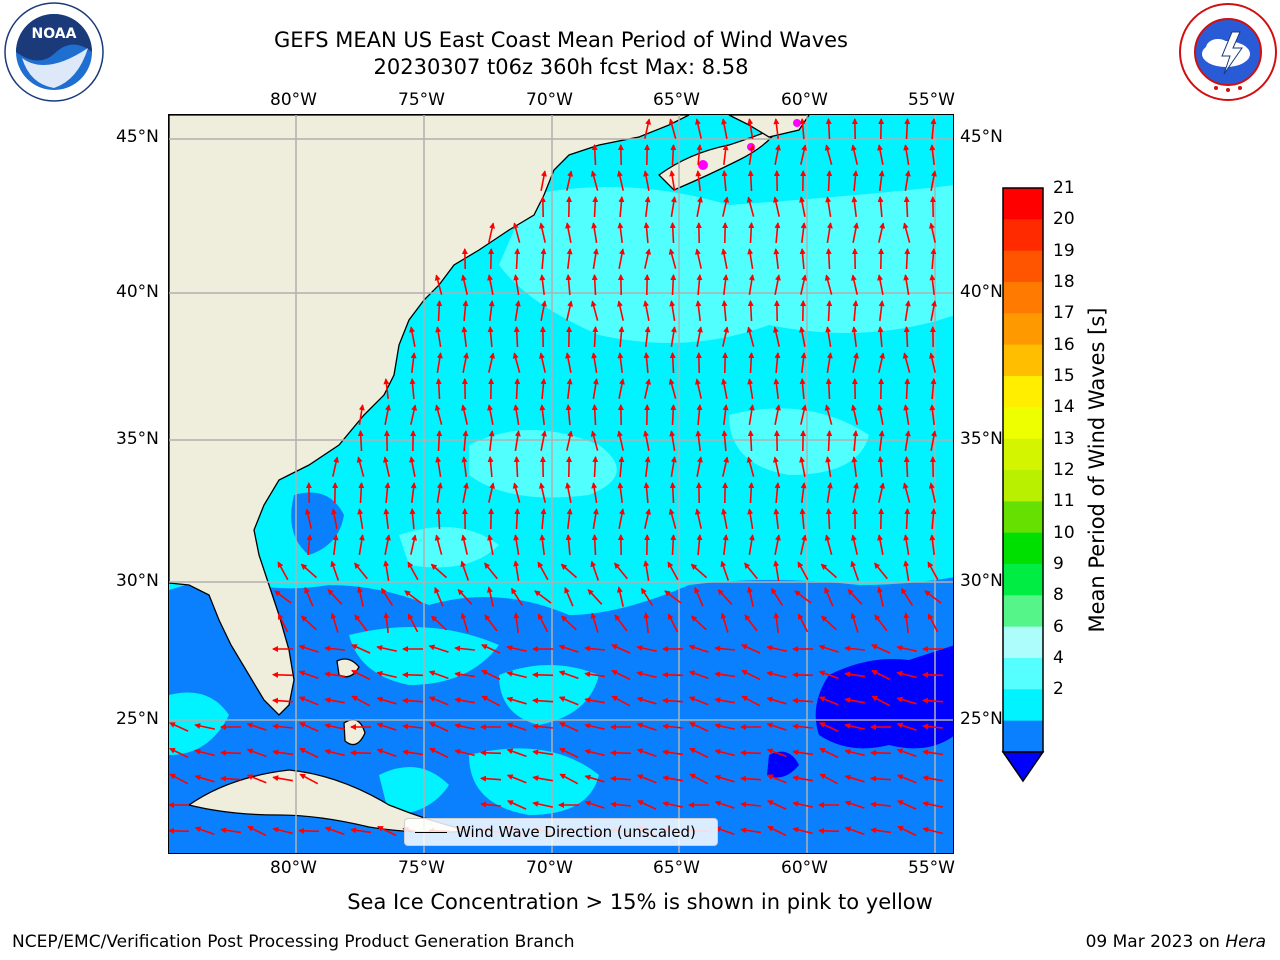  I want to click on map-legend: Wind Wave Direction (unscaled), so click(561, 832).